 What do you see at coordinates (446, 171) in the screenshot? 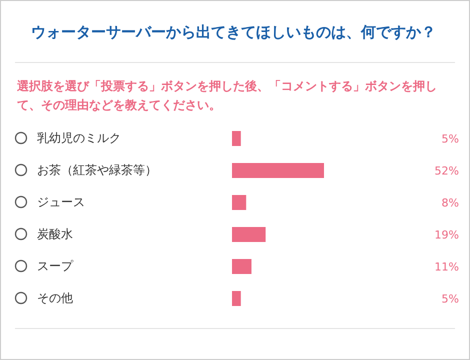
I see `data-label: 52%` at bounding box center [446, 171].